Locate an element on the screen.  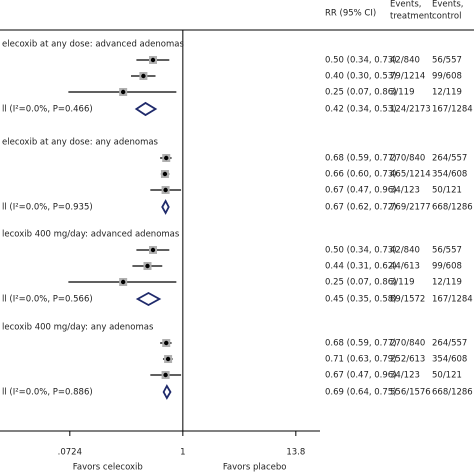
overall-label: ll (I²=0.0%, P=0.466) is located at coordinates (47, 110).